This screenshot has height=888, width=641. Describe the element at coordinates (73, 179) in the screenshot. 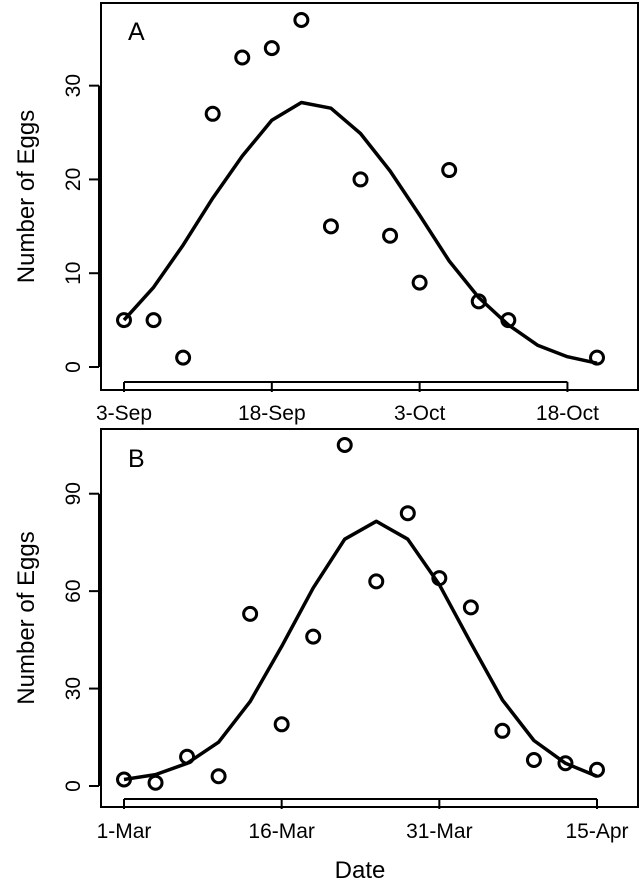

I see `y-tick-label: 20` at that location.